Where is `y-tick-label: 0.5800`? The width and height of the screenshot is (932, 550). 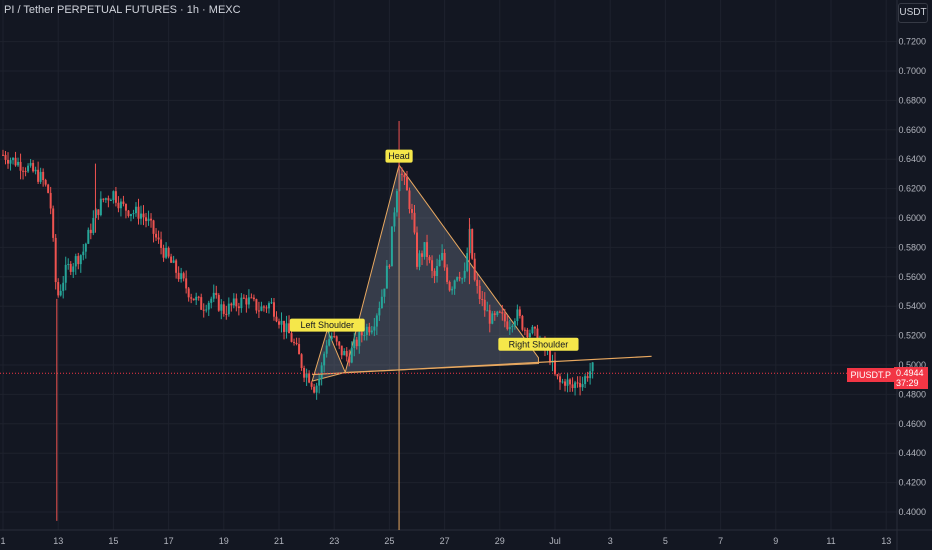 y-tick-label: 0.5800 is located at coordinates (912, 247).